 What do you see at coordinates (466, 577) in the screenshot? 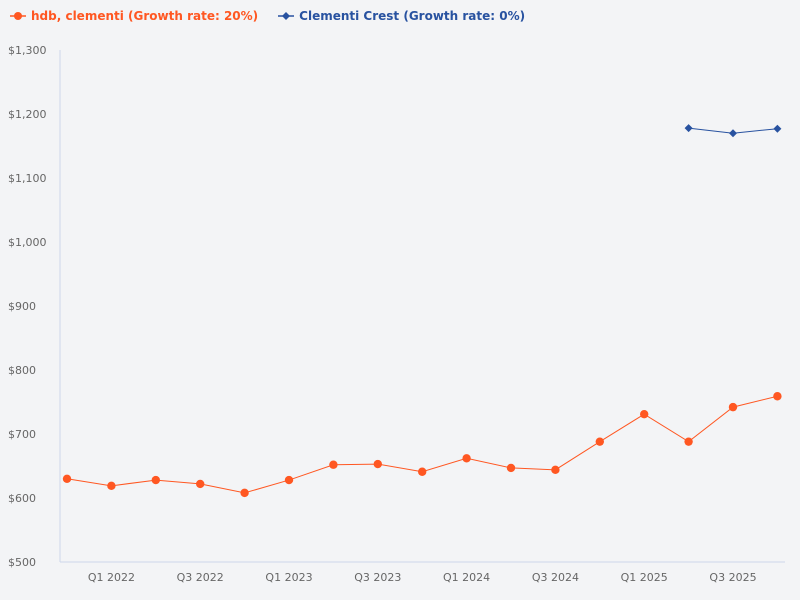
I see `x-tick-label: Q1 2024` at bounding box center [466, 577].